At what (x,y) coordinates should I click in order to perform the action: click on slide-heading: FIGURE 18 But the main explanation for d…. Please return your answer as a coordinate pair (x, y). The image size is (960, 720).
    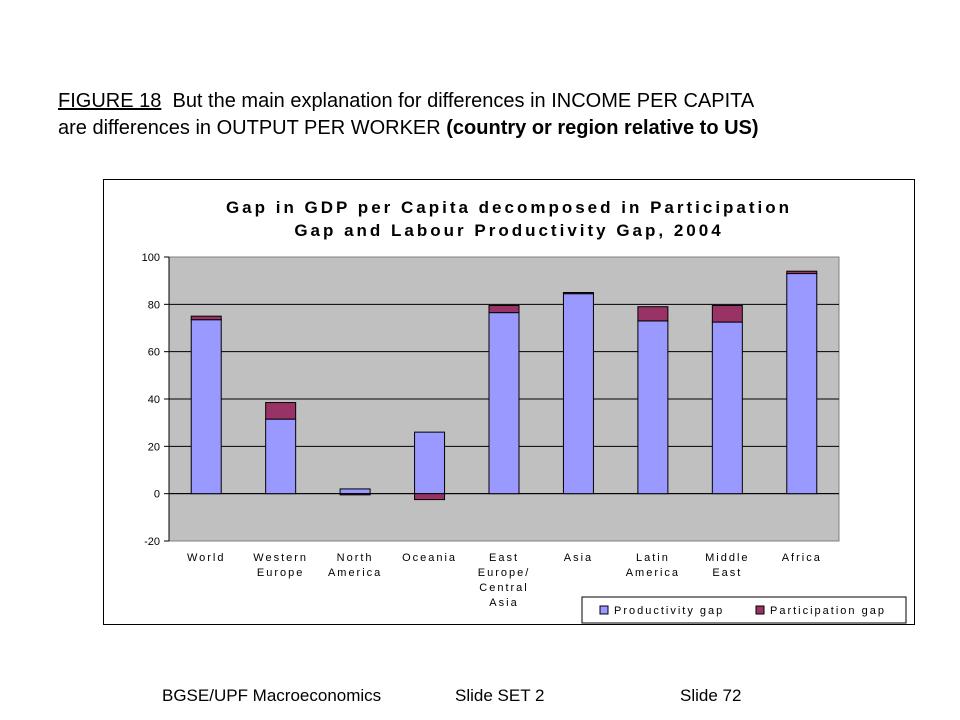
    Looking at the image, I should click on (498, 115).